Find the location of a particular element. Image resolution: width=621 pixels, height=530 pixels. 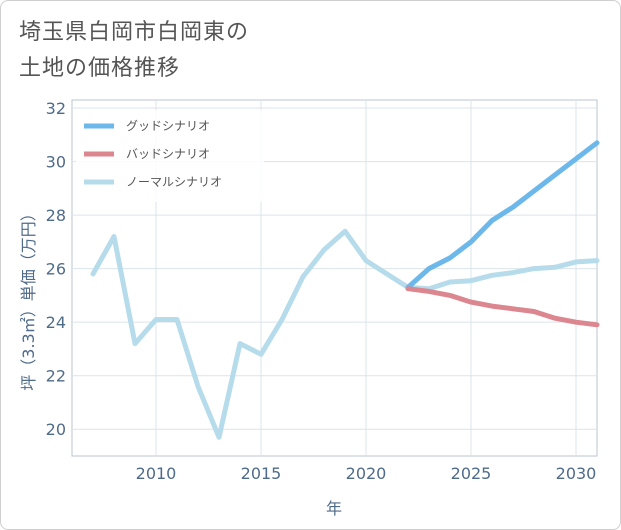

x-tick-label: 2010 is located at coordinates (156, 473).